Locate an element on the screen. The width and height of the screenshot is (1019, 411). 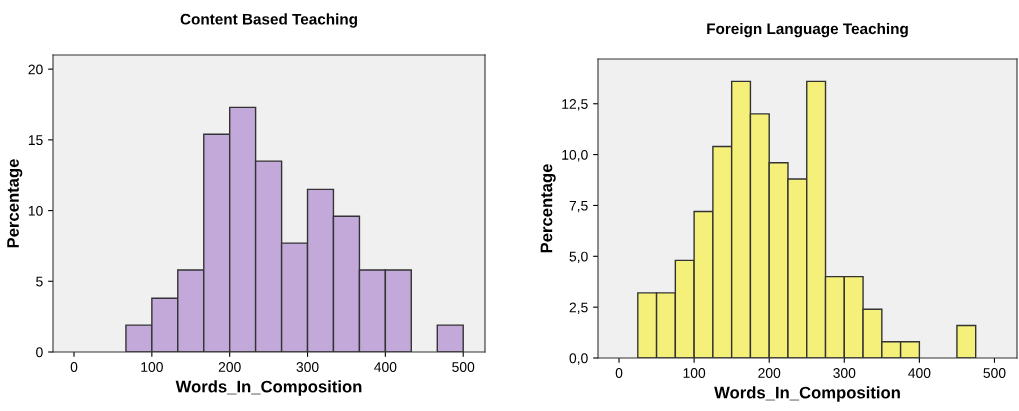
y-tick-label: 10,0 is located at coordinates (575, 155).